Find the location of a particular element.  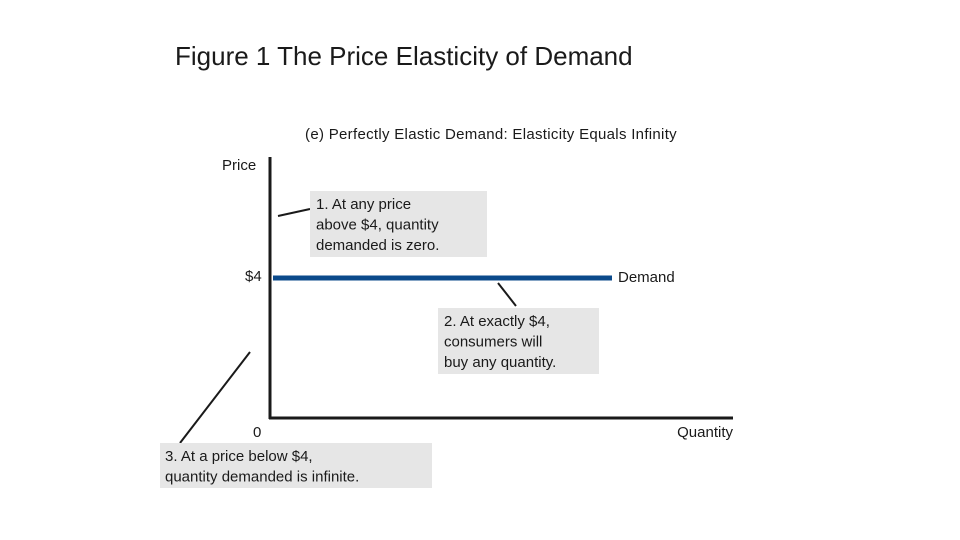

annotation-line: 2. At exactly $4, is located at coordinates (497, 321).